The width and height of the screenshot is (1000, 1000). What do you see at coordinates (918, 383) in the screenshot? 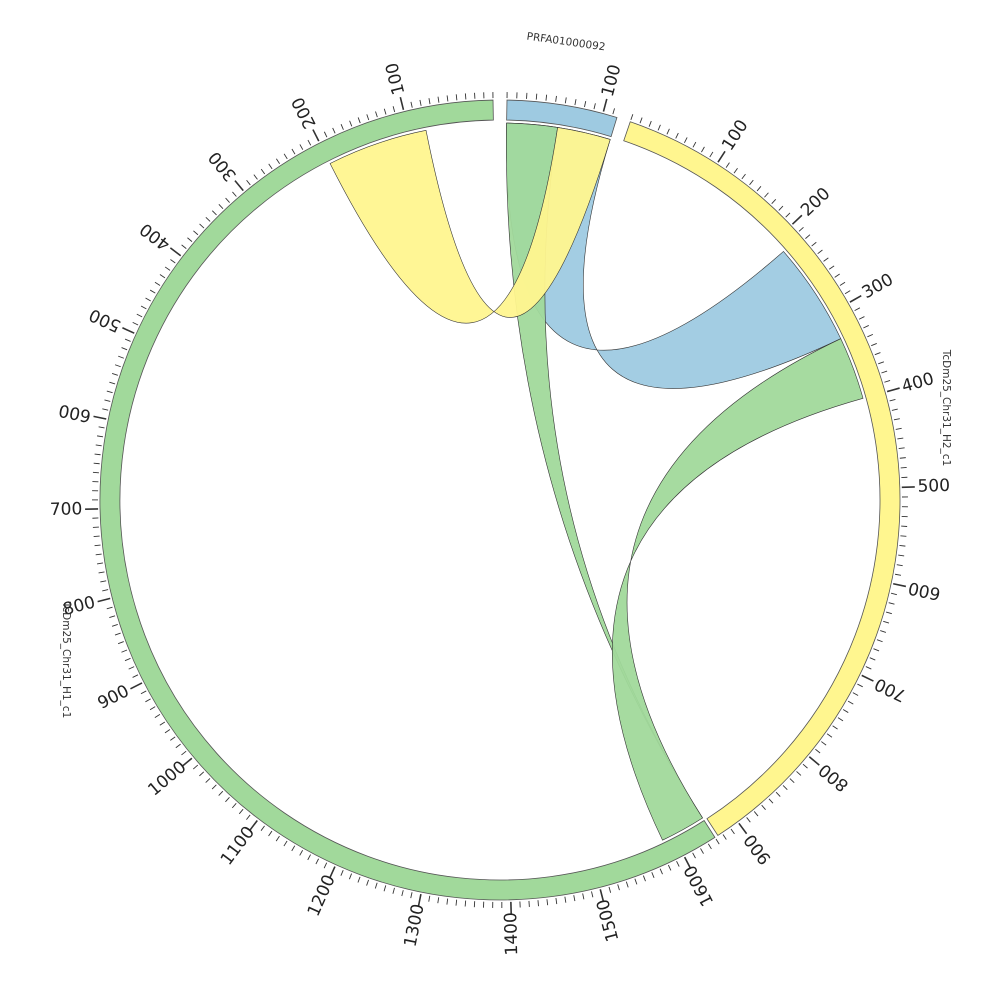
I see `tick-label: 400` at bounding box center [918, 383].